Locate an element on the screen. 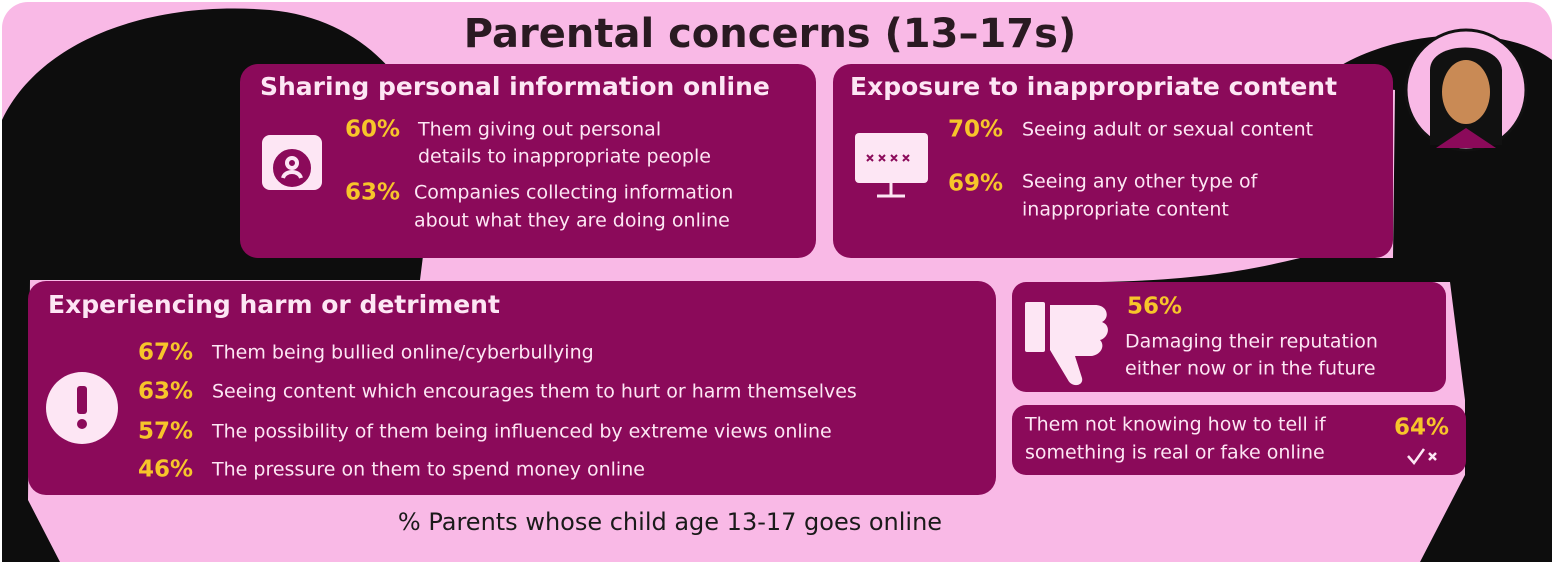  percent: 69% is located at coordinates (975, 184).